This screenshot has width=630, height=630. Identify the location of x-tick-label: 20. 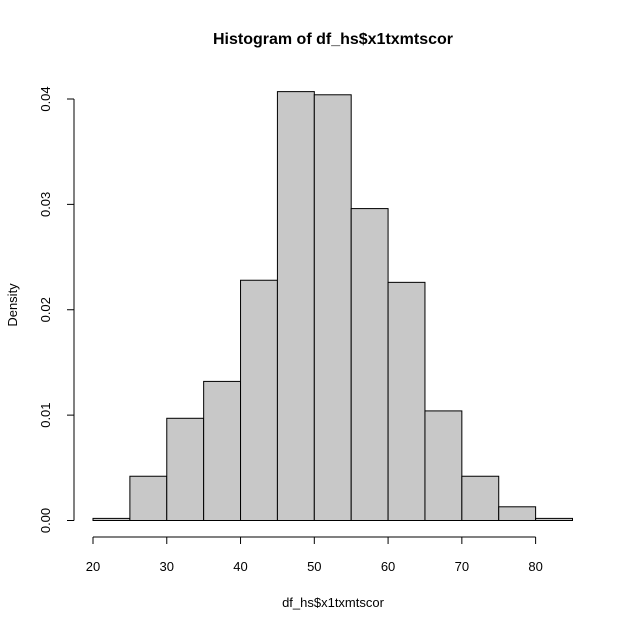
(93, 566).